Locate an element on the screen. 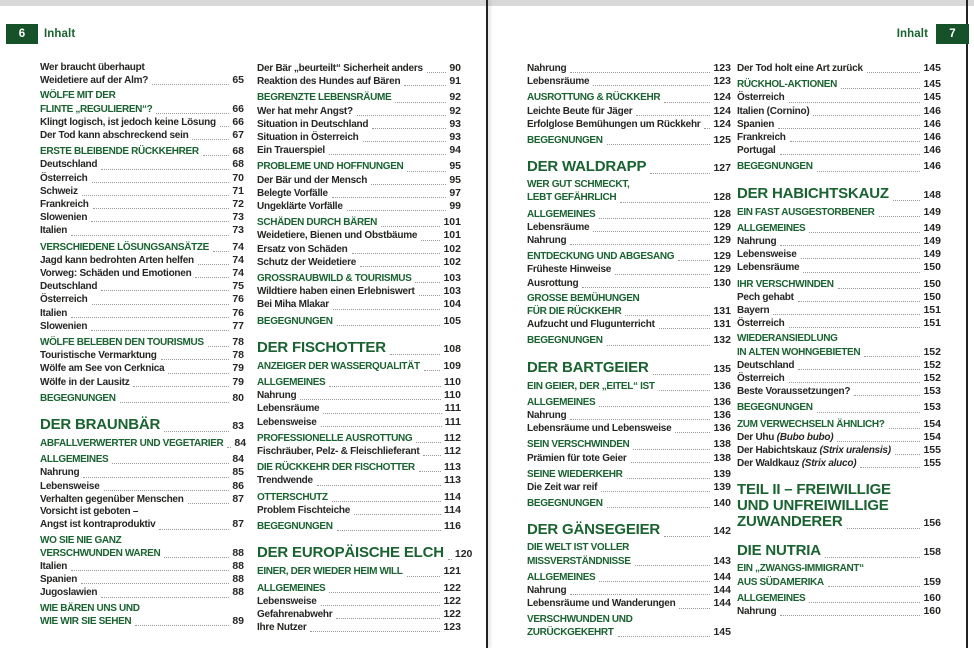  toc-entry-last-line: DER BRAUNBÄR 83 is located at coordinates (142, 425).